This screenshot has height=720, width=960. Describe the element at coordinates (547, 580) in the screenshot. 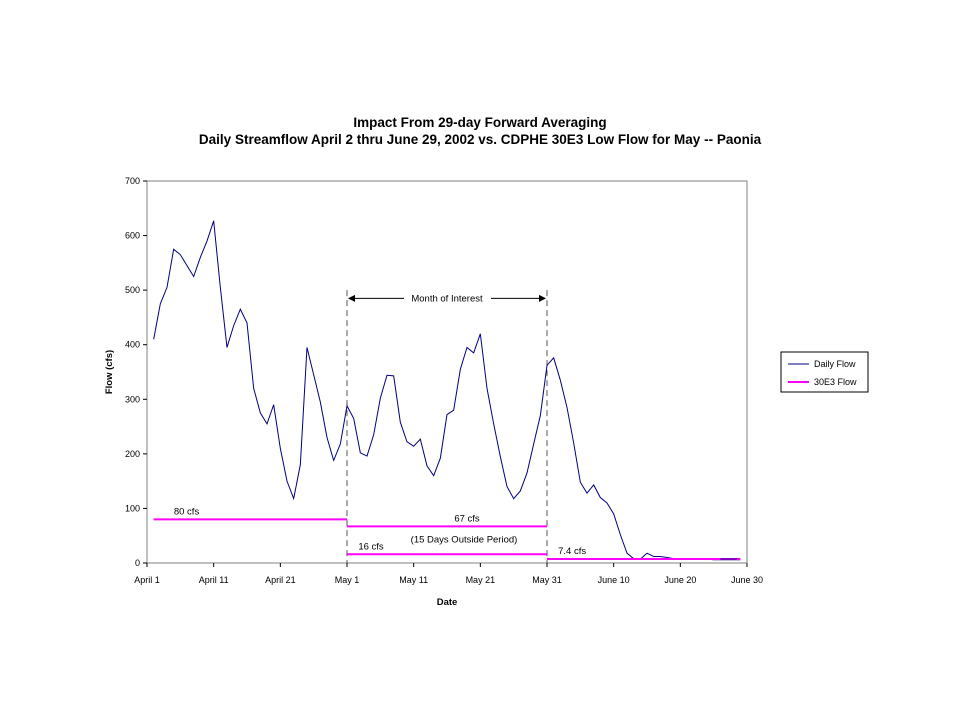

I see `x-tick-label: May 31` at that location.